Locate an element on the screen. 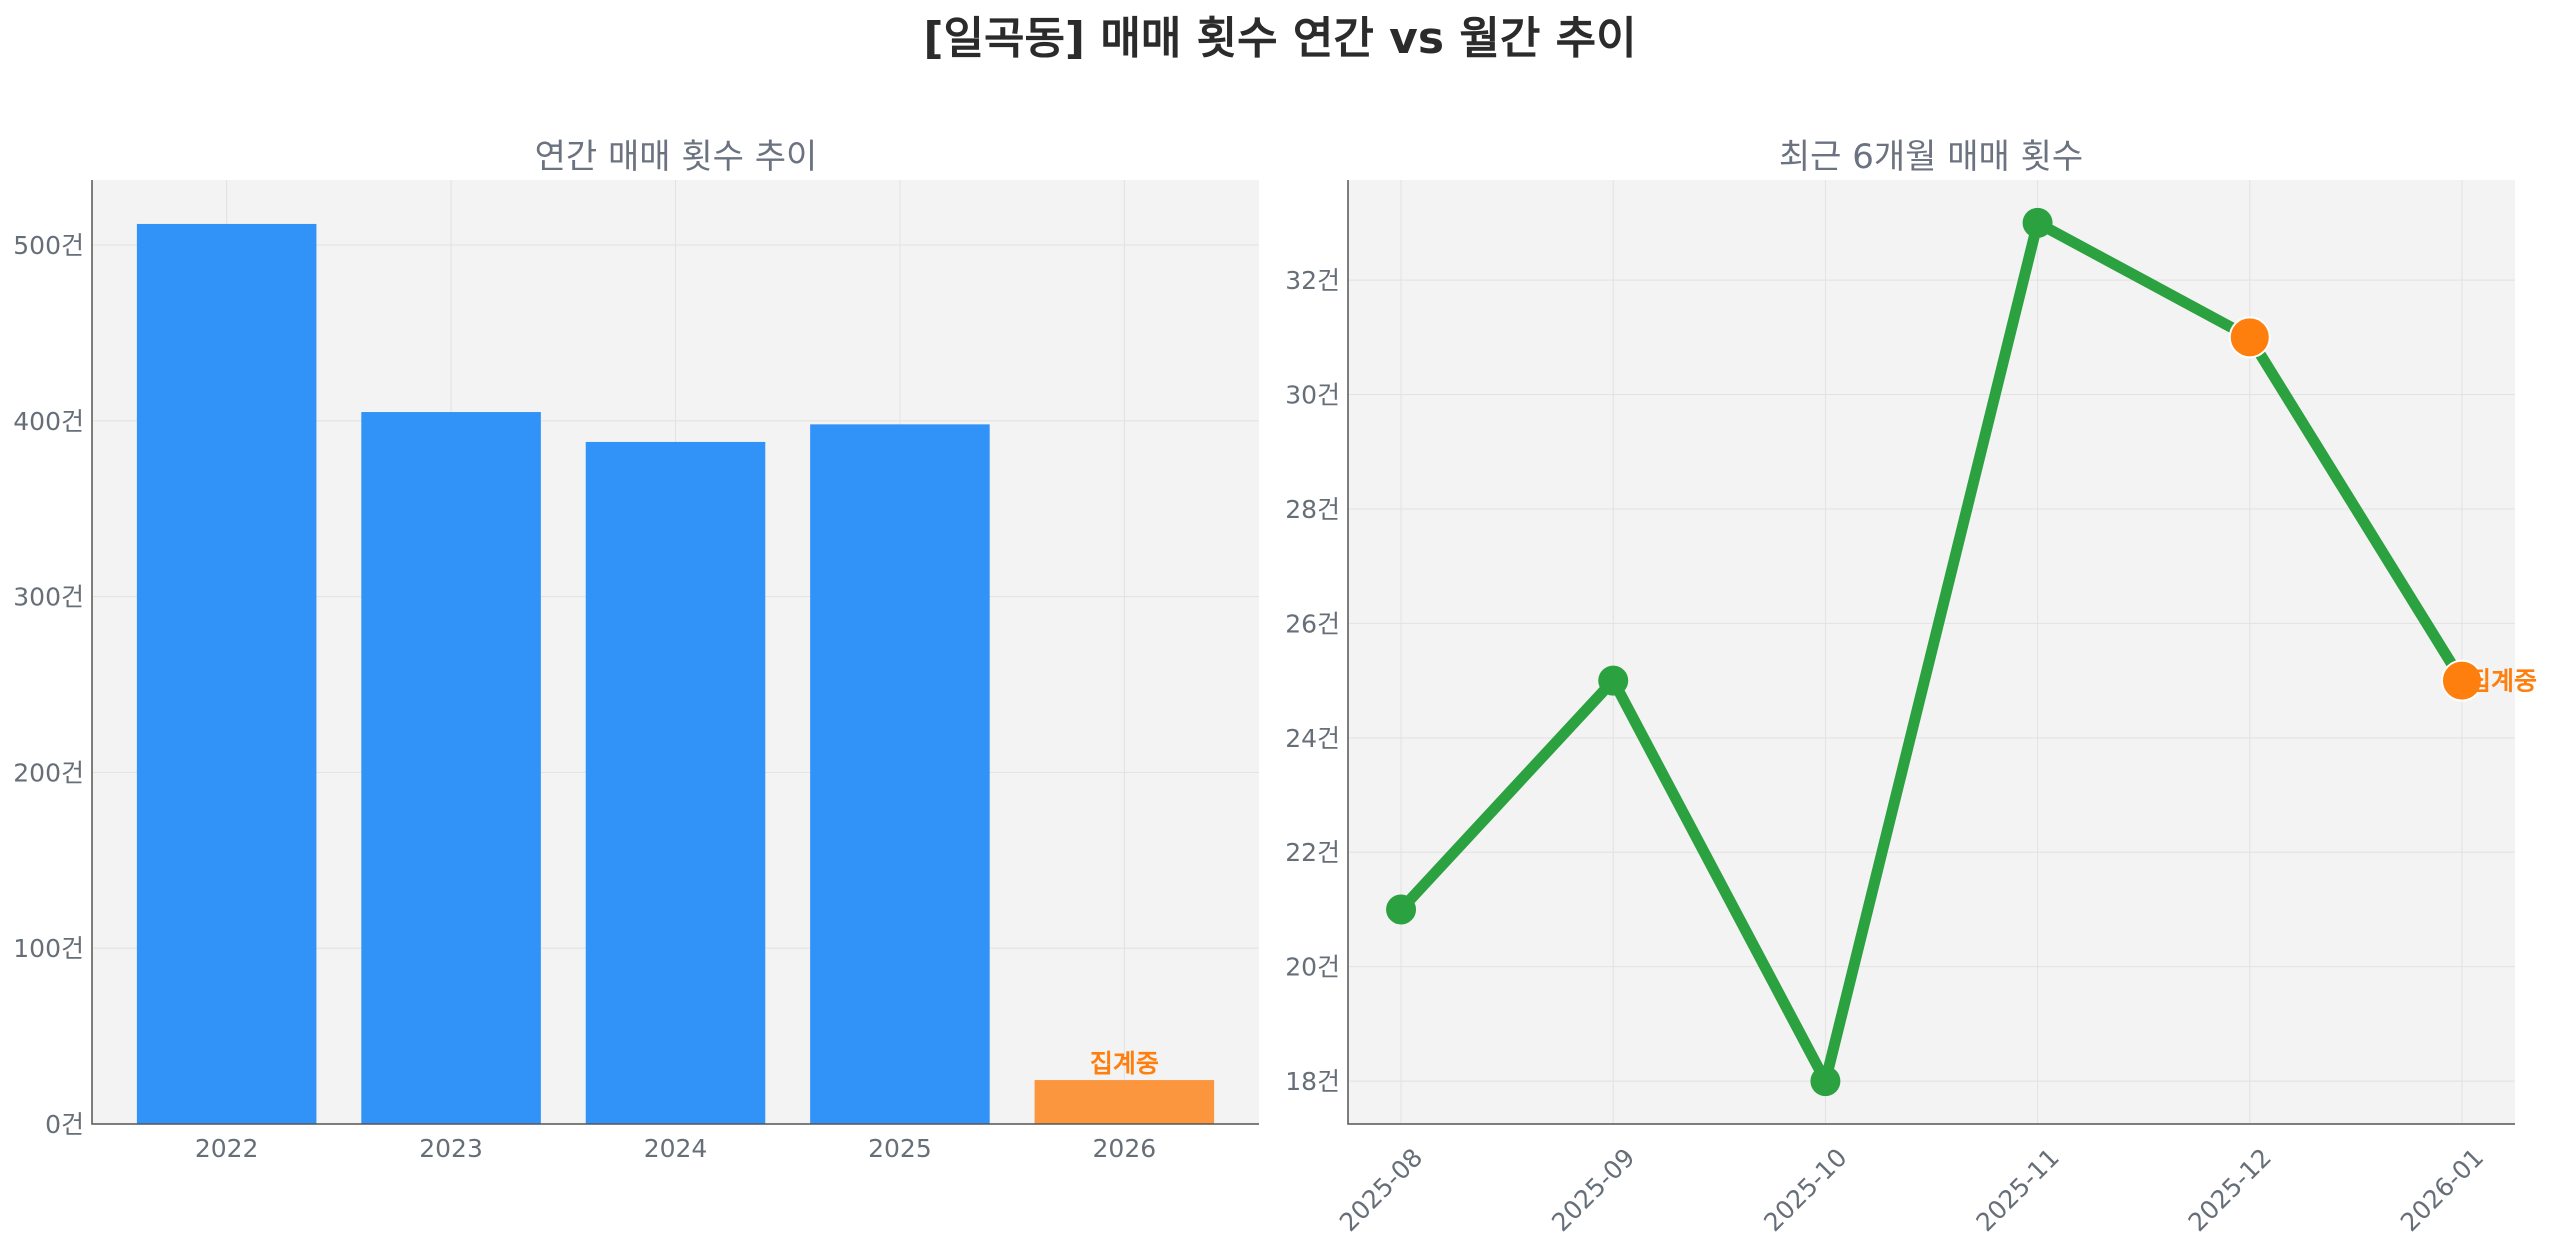  page-title: [일곡동] 매매 횟수 연간 vs 월간 추이 is located at coordinates (1280, 38).